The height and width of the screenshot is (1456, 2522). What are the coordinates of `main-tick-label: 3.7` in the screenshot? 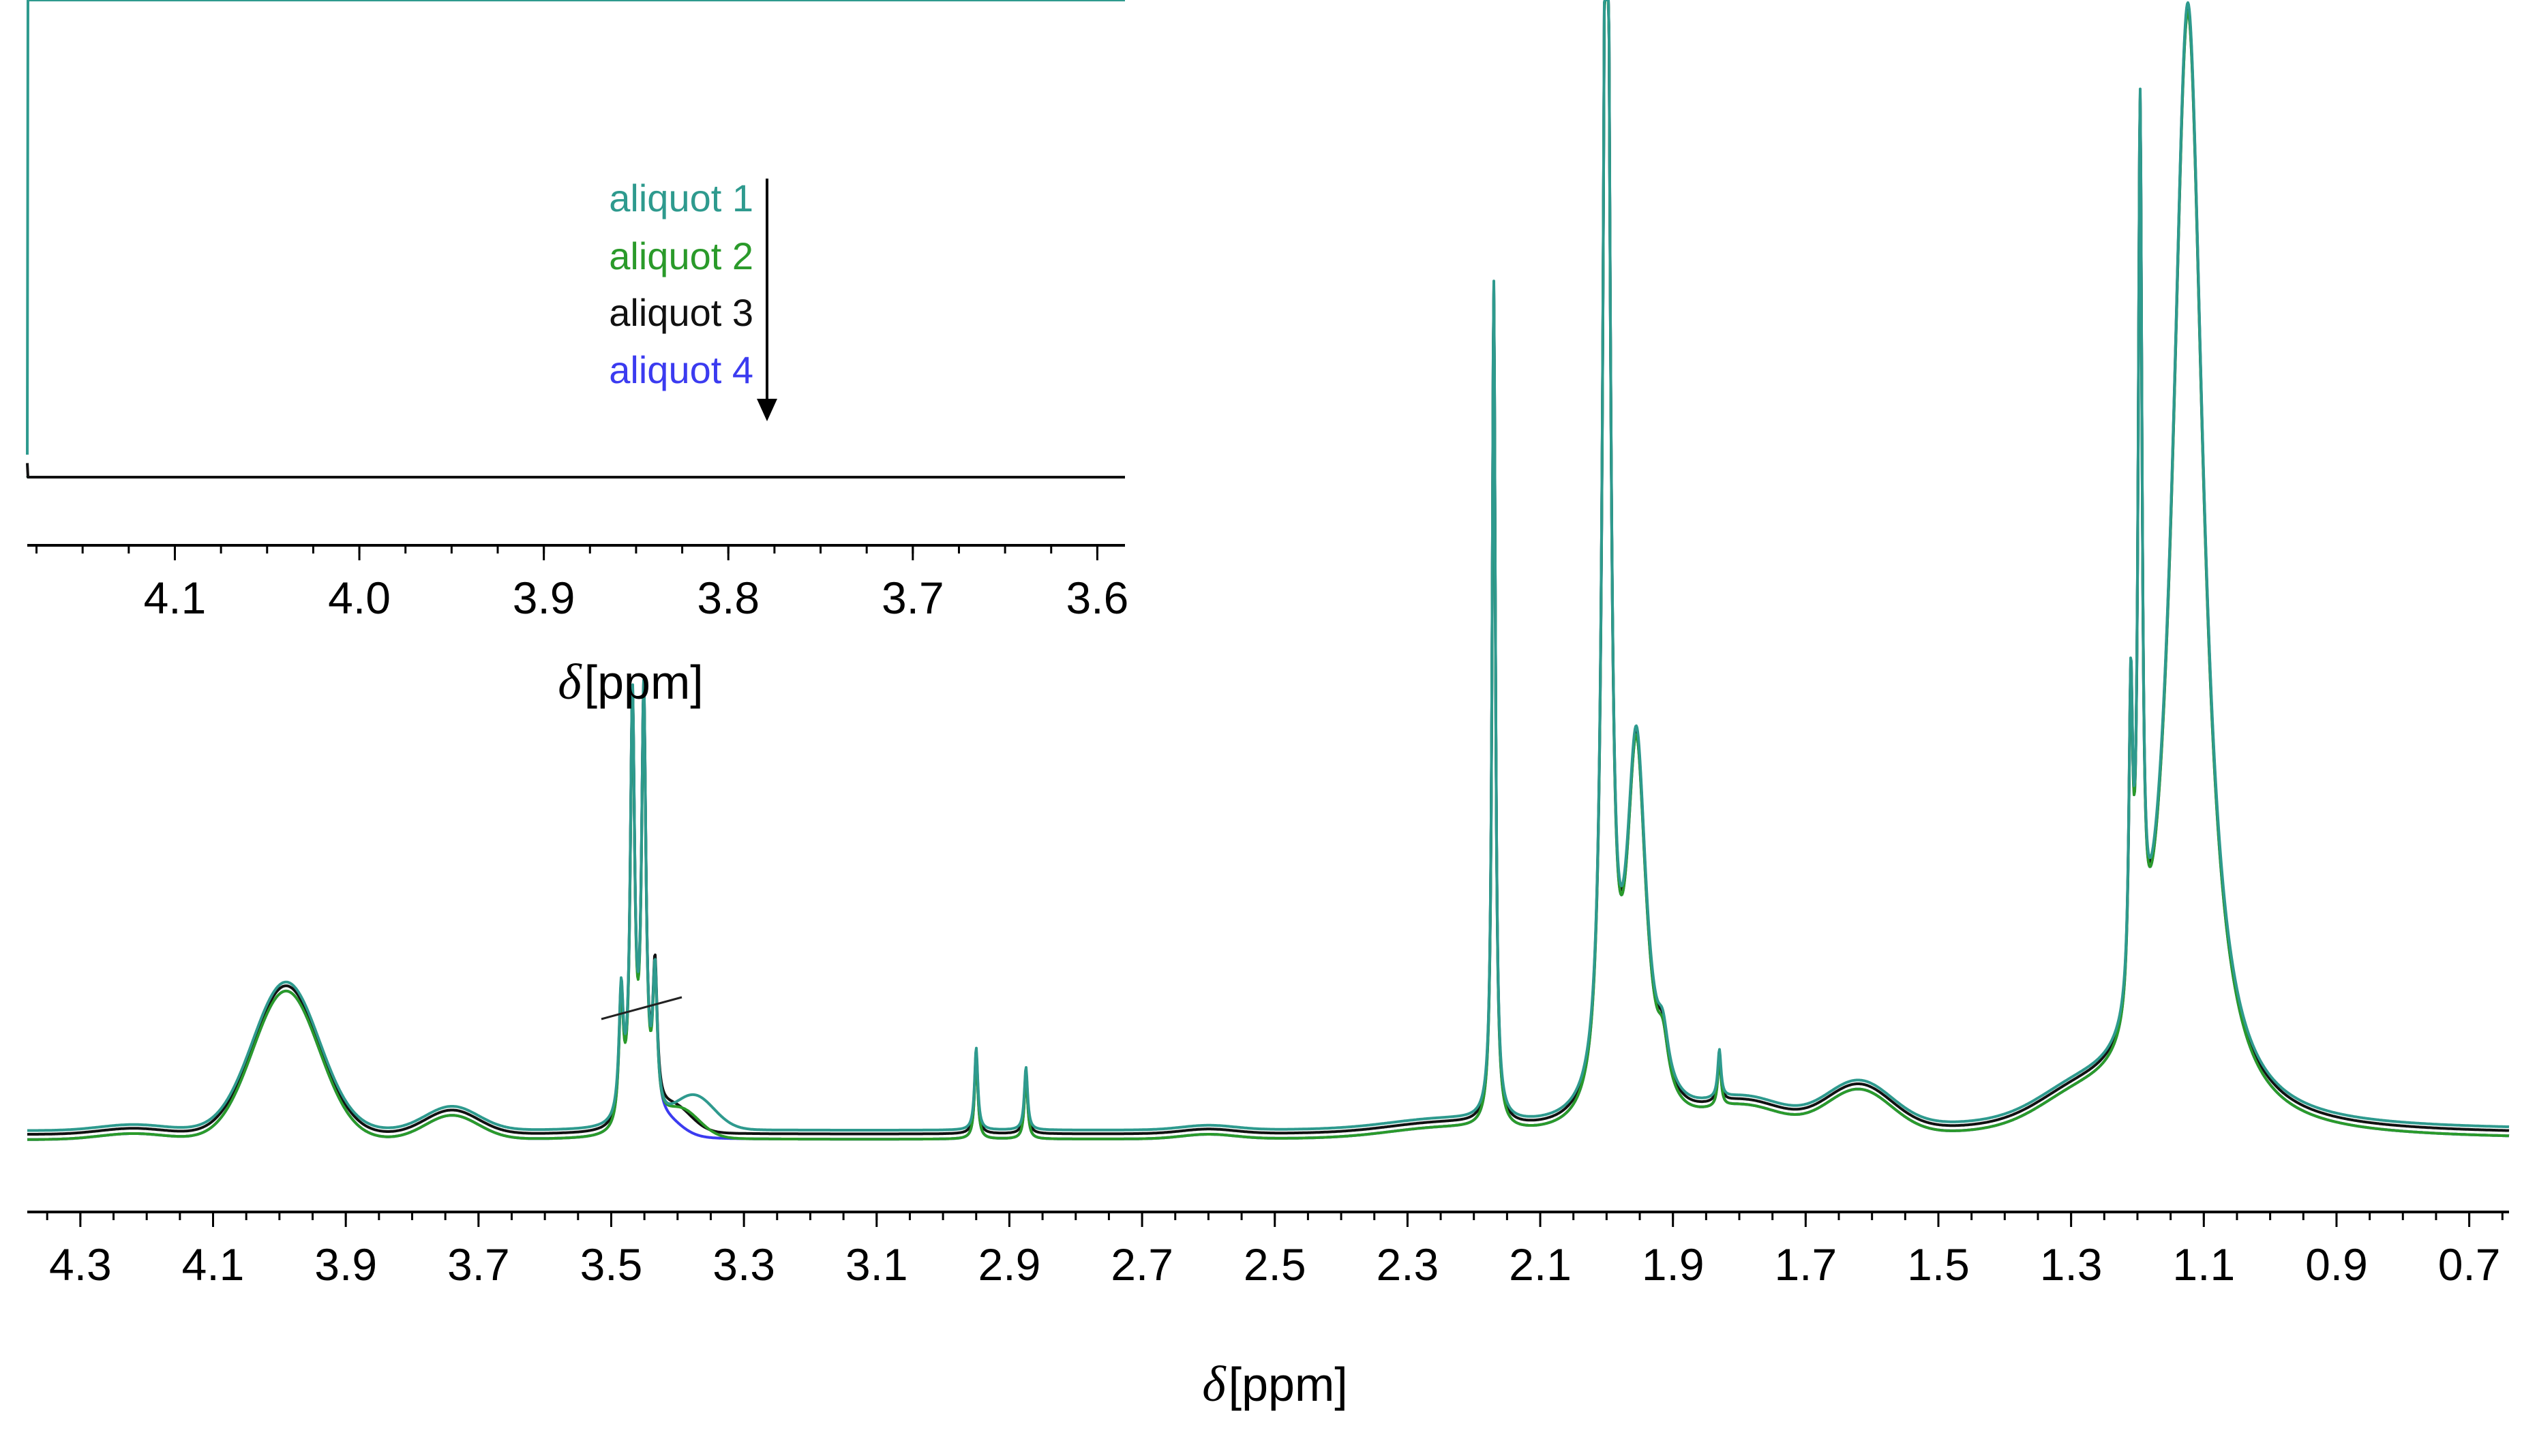 It's located at (478, 1264).